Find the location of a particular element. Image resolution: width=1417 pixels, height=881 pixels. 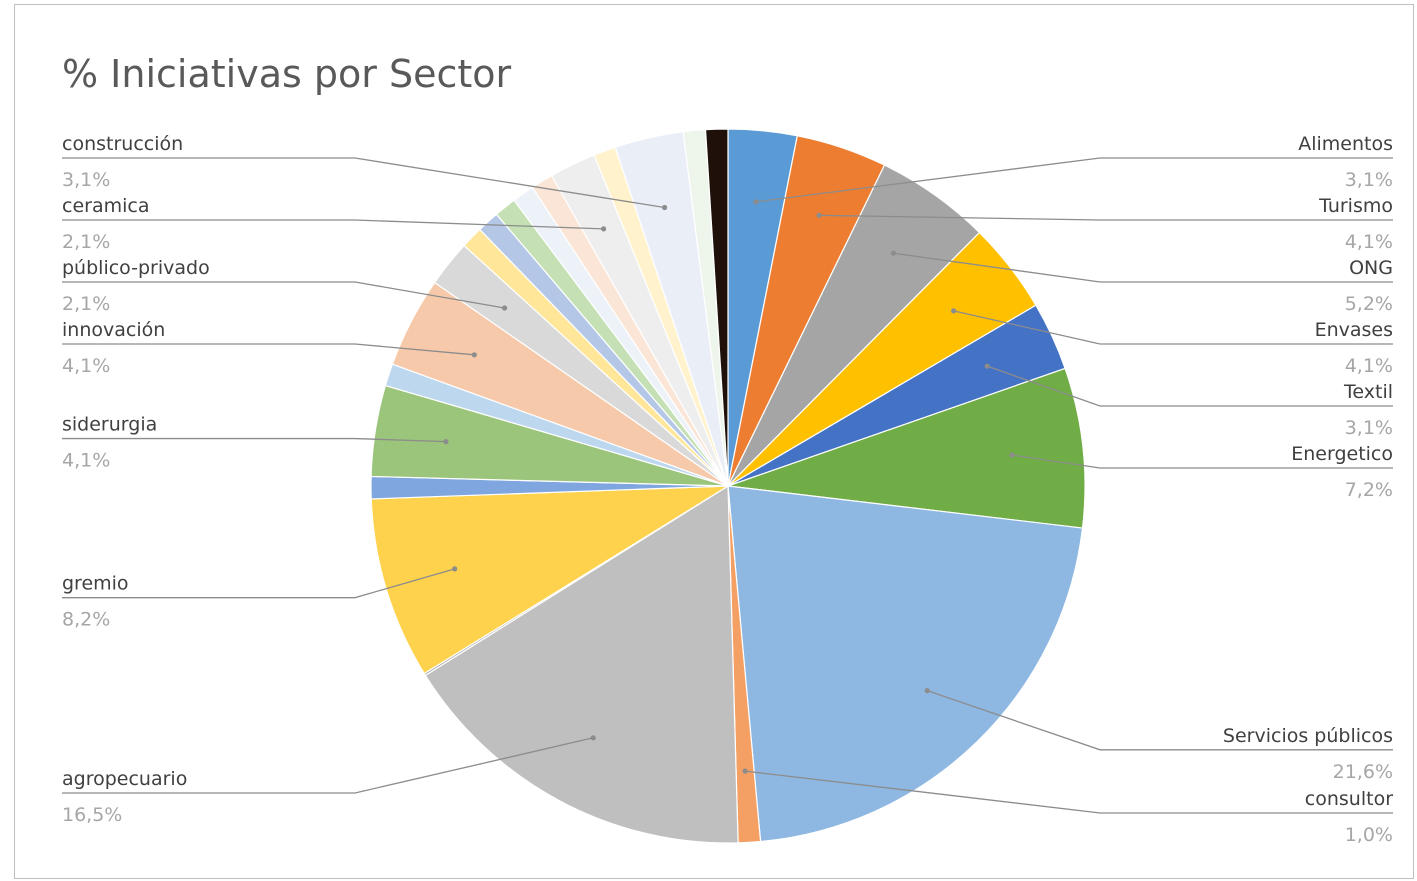

slice-label-energetico: Energetico is located at coordinates (1342, 454).